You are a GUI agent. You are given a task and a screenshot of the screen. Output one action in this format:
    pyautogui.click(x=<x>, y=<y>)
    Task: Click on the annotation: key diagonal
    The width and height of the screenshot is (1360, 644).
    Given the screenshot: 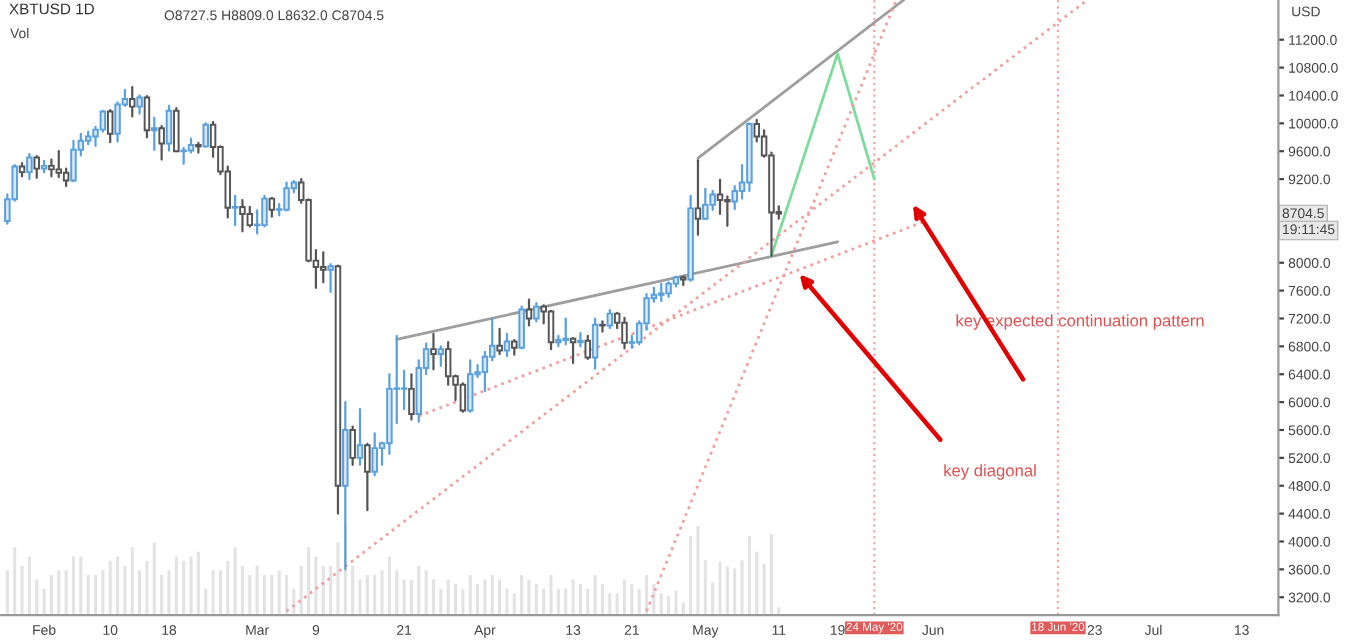 What is the action you would take?
    pyautogui.click(x=990, y=472)
    